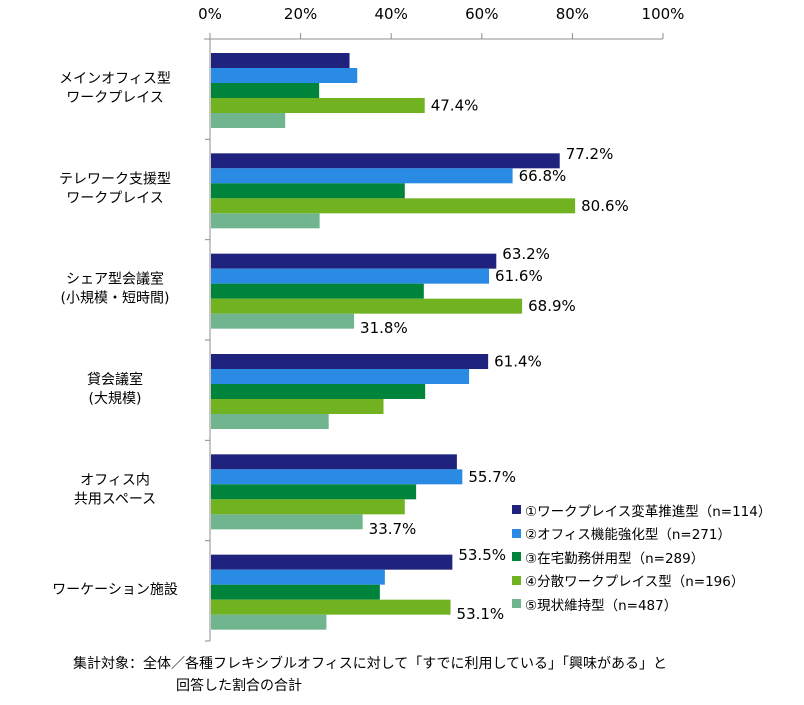 The image size is (804, 705). What do you see at coordinates (572, 14) in the screenshot?
I see `x-tick-label: 80%` at bounding box center [572, 14].